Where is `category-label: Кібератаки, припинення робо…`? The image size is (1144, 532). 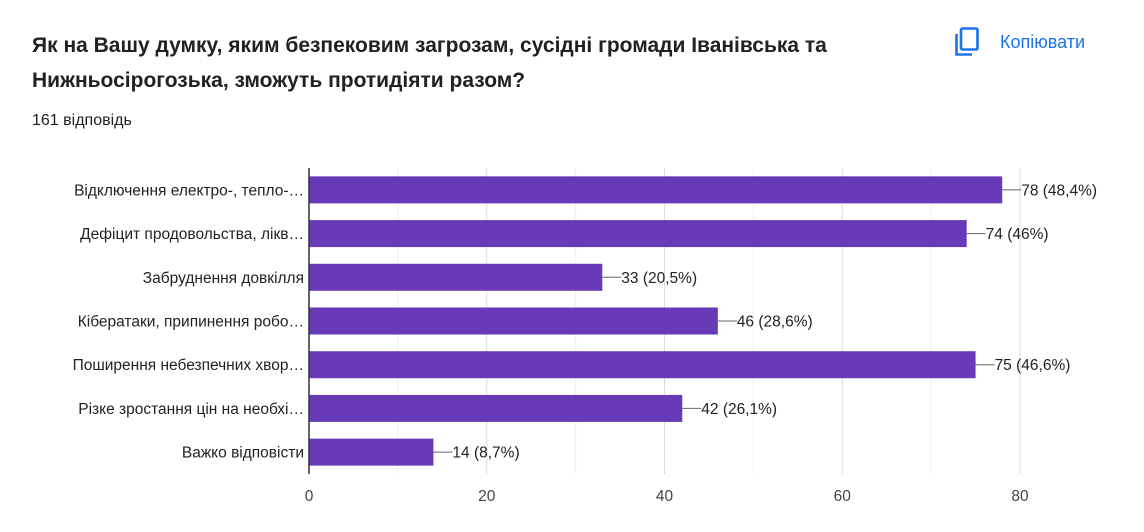 category-label: Кібератаки, припинення робо… is located at coordinates (191, 322).